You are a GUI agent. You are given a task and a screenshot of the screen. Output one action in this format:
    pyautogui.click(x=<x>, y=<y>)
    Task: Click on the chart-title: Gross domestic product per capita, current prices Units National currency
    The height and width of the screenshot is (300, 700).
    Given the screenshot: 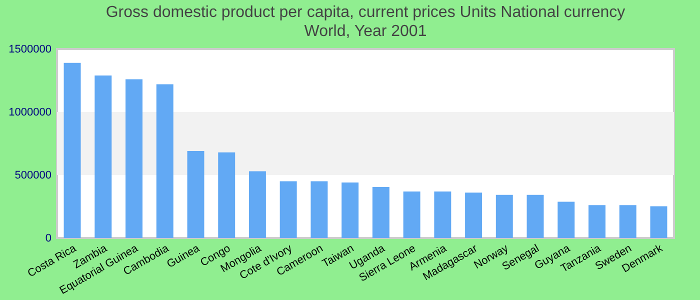 What is the action you would take?
    pyautogui.click(x=366, y=12)
    